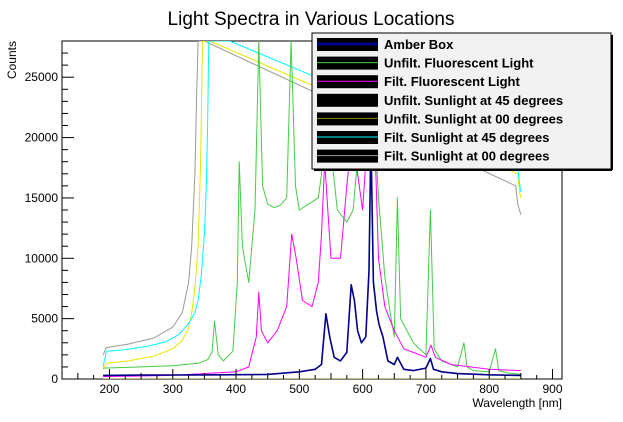 Image resolution: width=623 pixels, height=422 pixels. I want to click on x-tick-label: 900, so click(552, 389).